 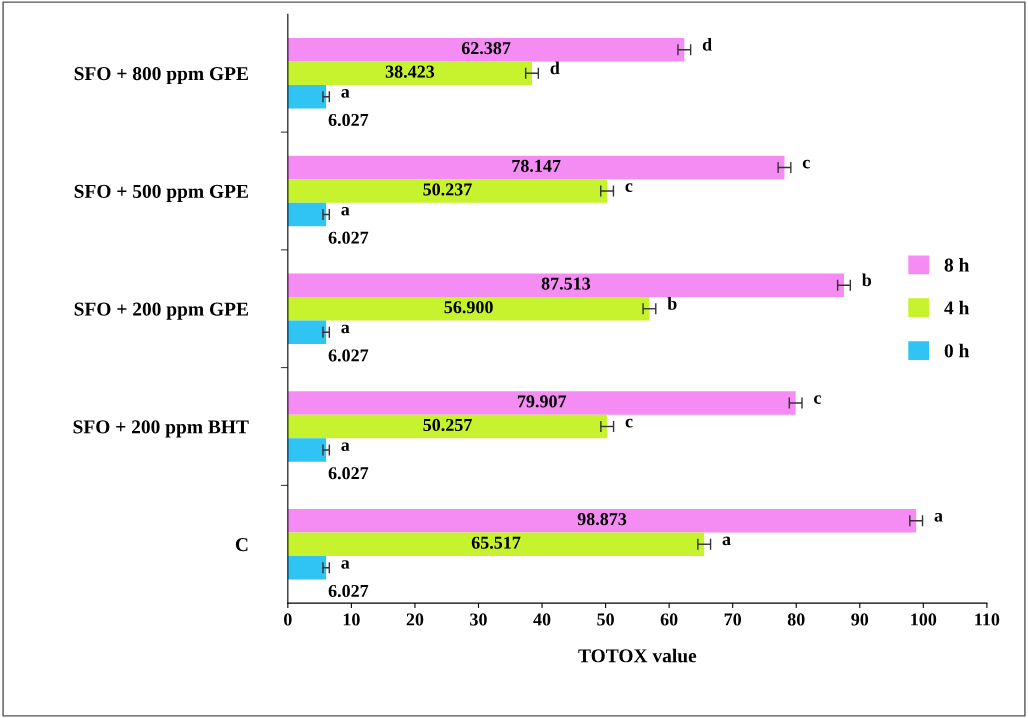 What do you see at coordinates (542, 619) in the screenshot?
I see `x-tick-label: 40` at bounding box center [542, 619].